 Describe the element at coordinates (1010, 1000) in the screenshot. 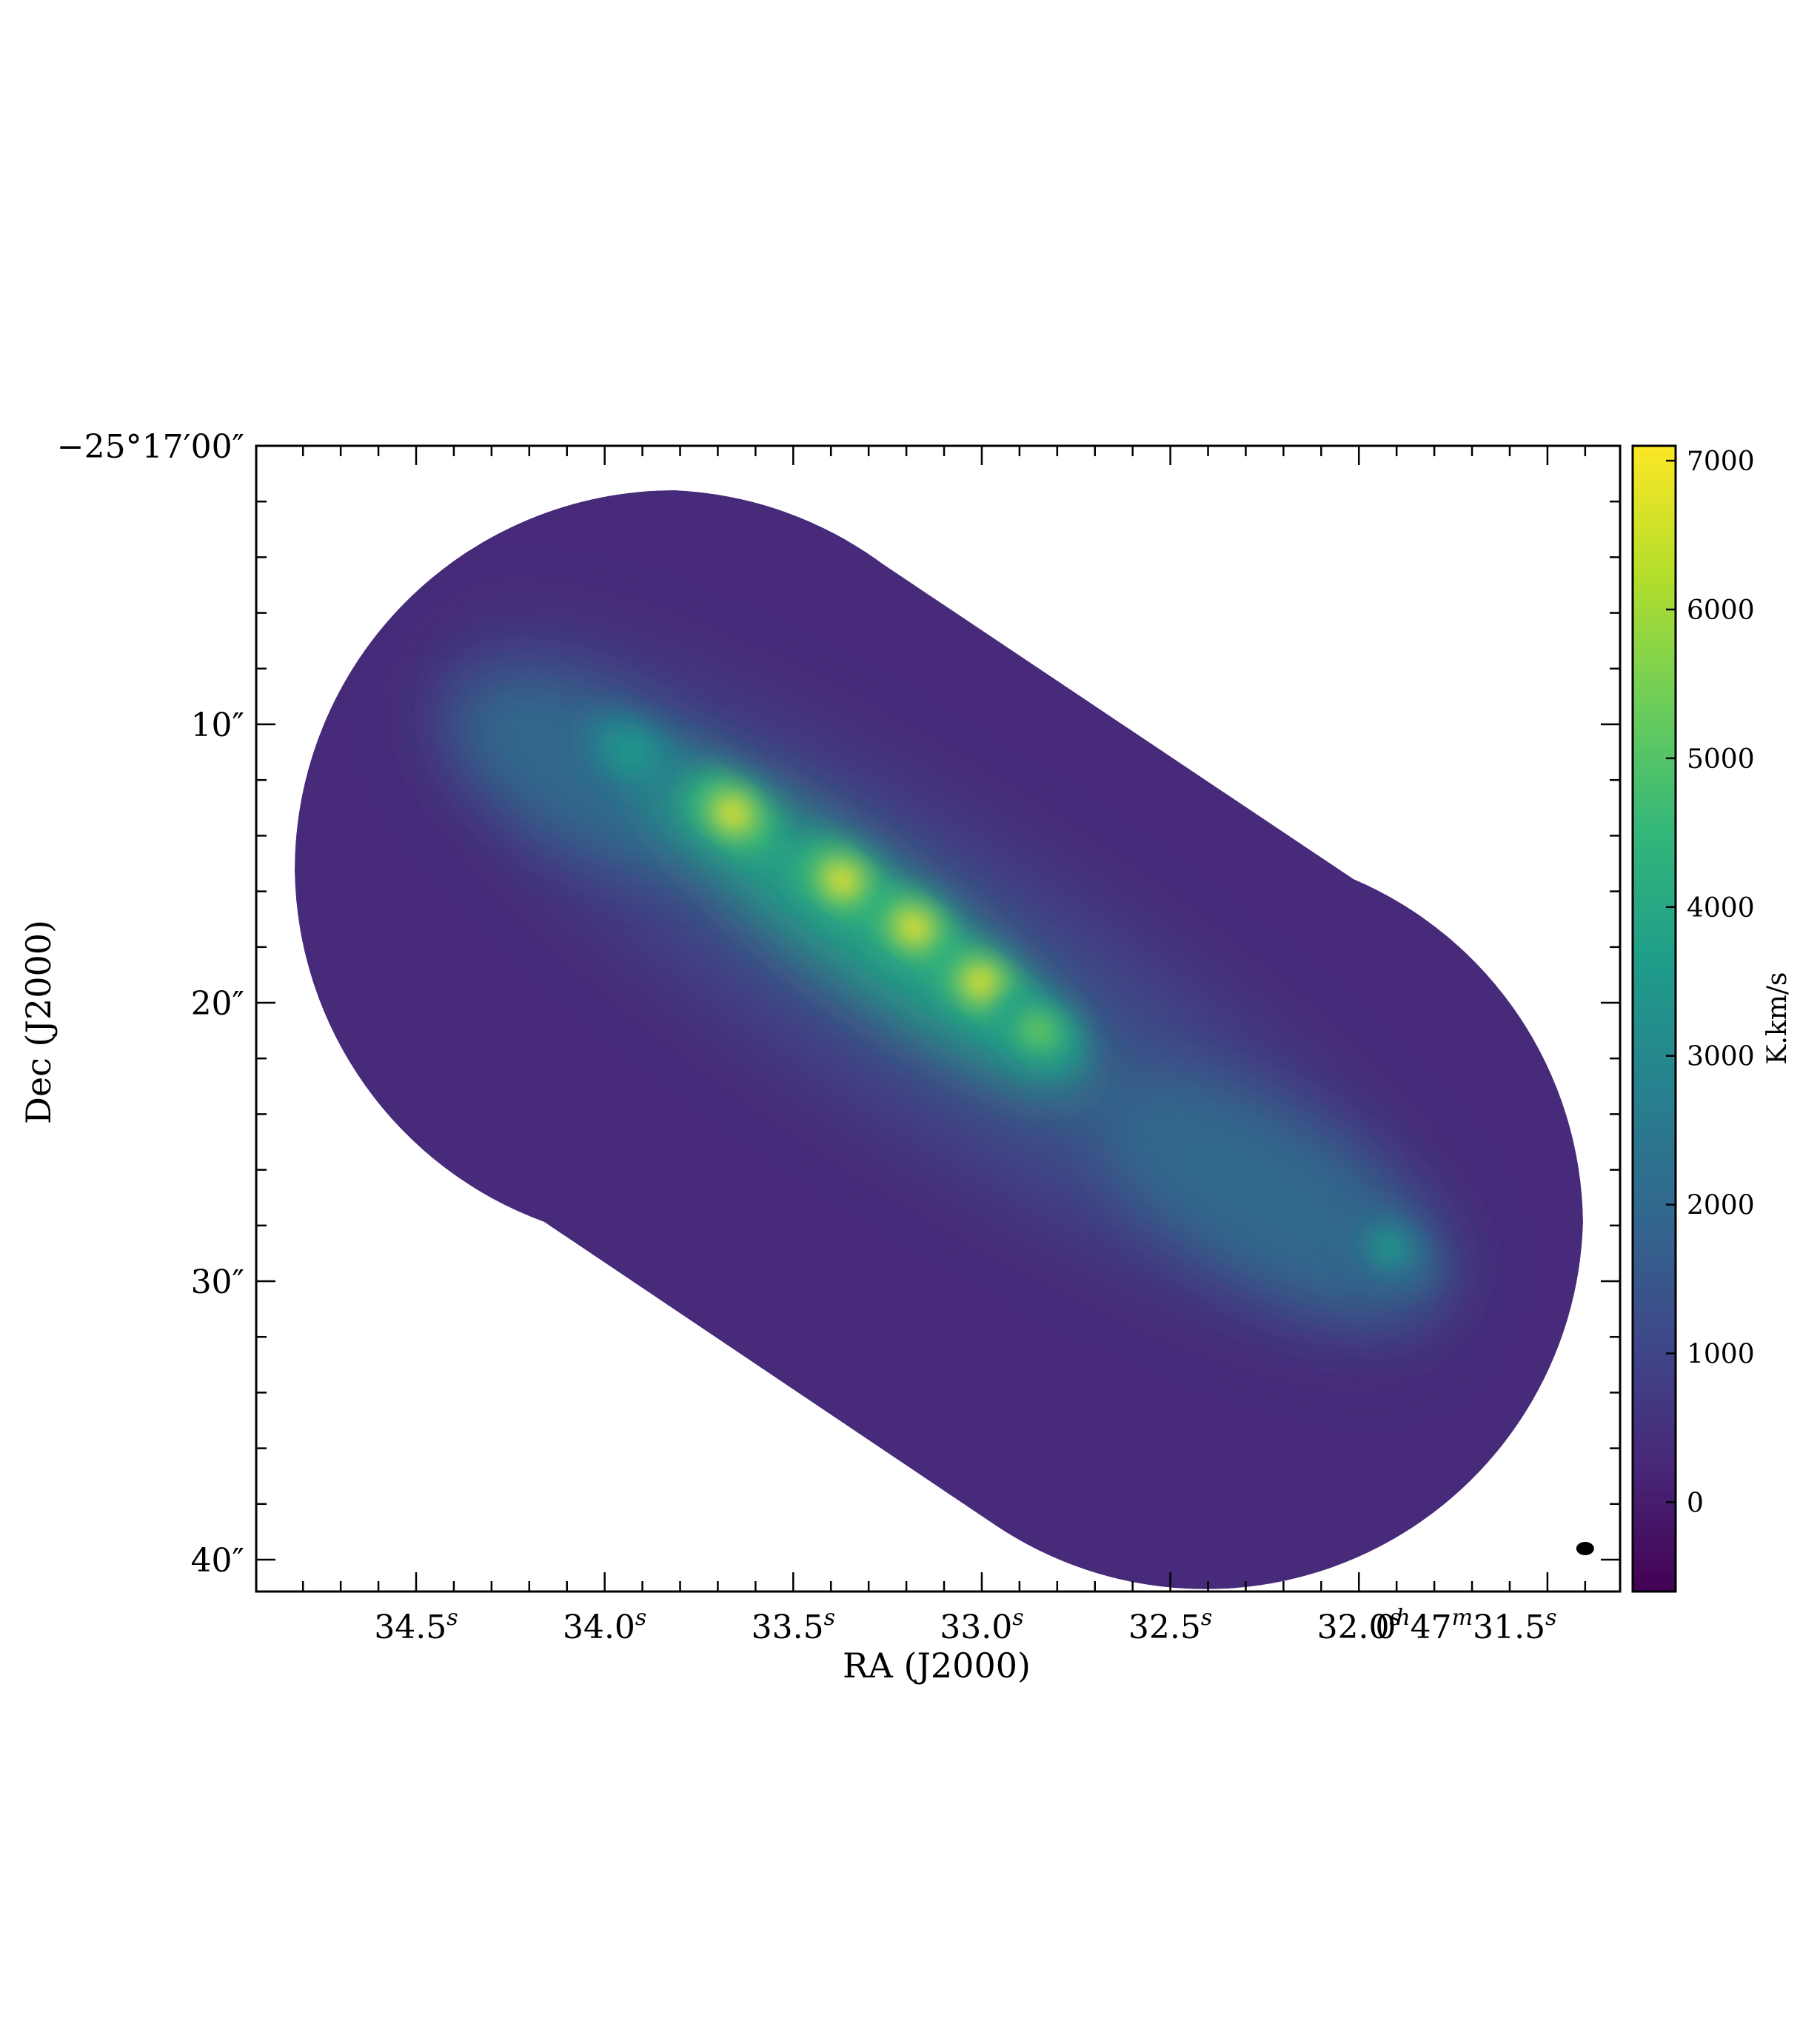

I see `emission-peaks` at that location.